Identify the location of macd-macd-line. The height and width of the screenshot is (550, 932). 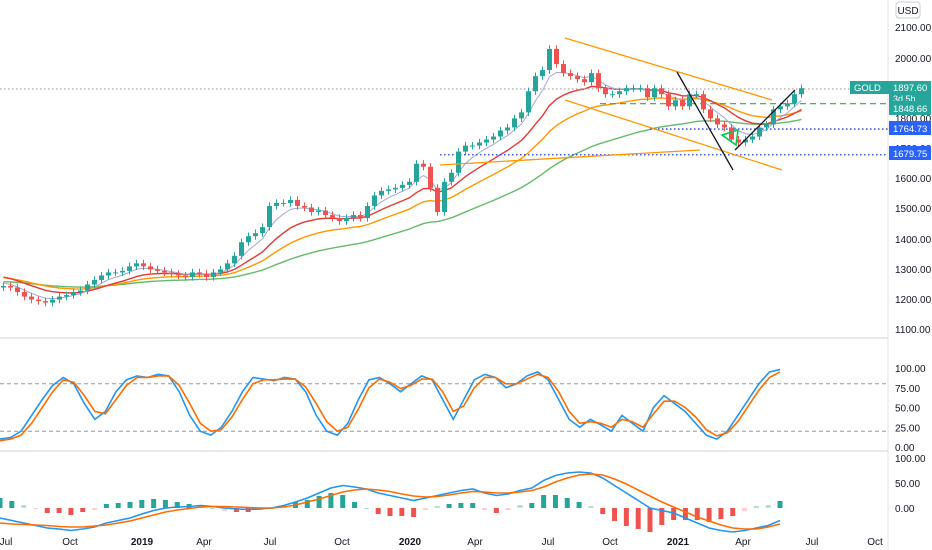
(390, 502).